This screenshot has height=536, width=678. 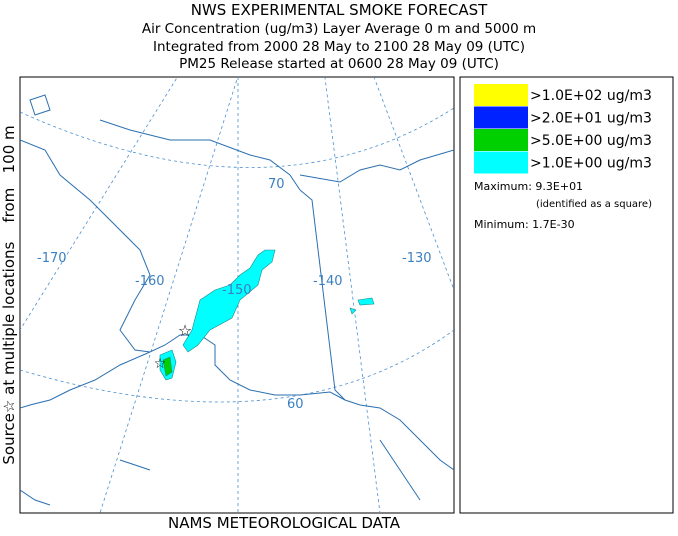 What do you see at coordinates (276, 184) in the screenshot?
I see `map-label: 70` at bounding box center [276, 184].